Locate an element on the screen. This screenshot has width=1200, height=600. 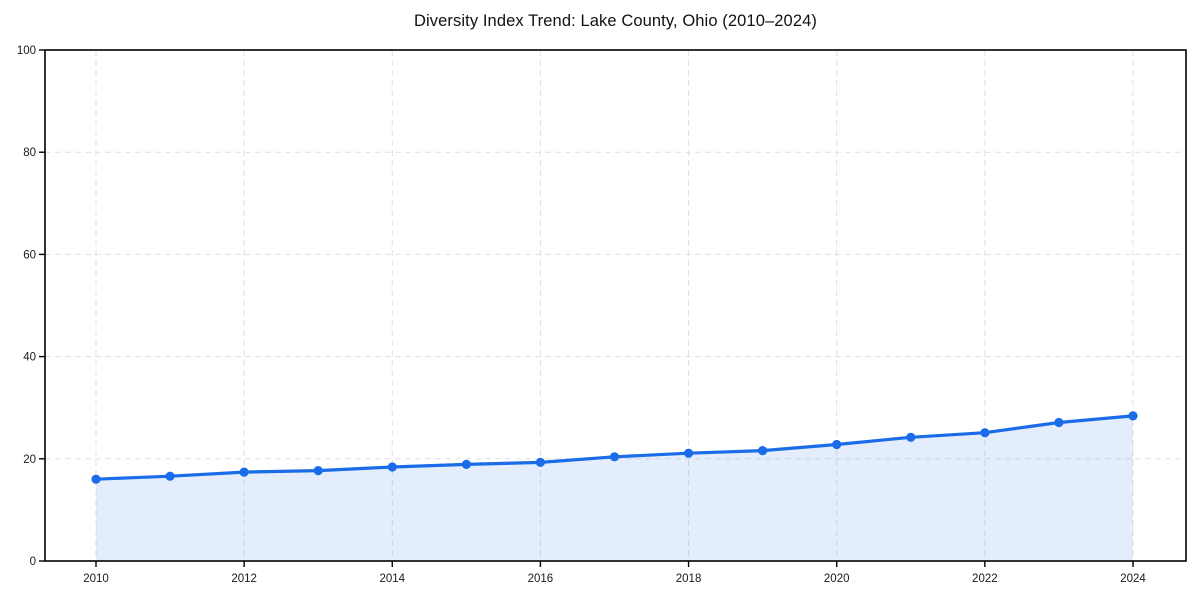
x-tick-label: 2016 is located at coordinates (541, 579).